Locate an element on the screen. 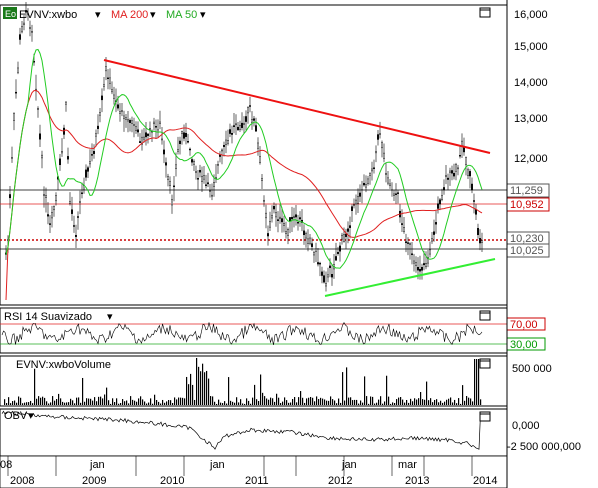 Image resolution: width=598 pixels, height=488 pixels. price-series-dropdown-icon: ▾ is located at coordinates (98, 15).